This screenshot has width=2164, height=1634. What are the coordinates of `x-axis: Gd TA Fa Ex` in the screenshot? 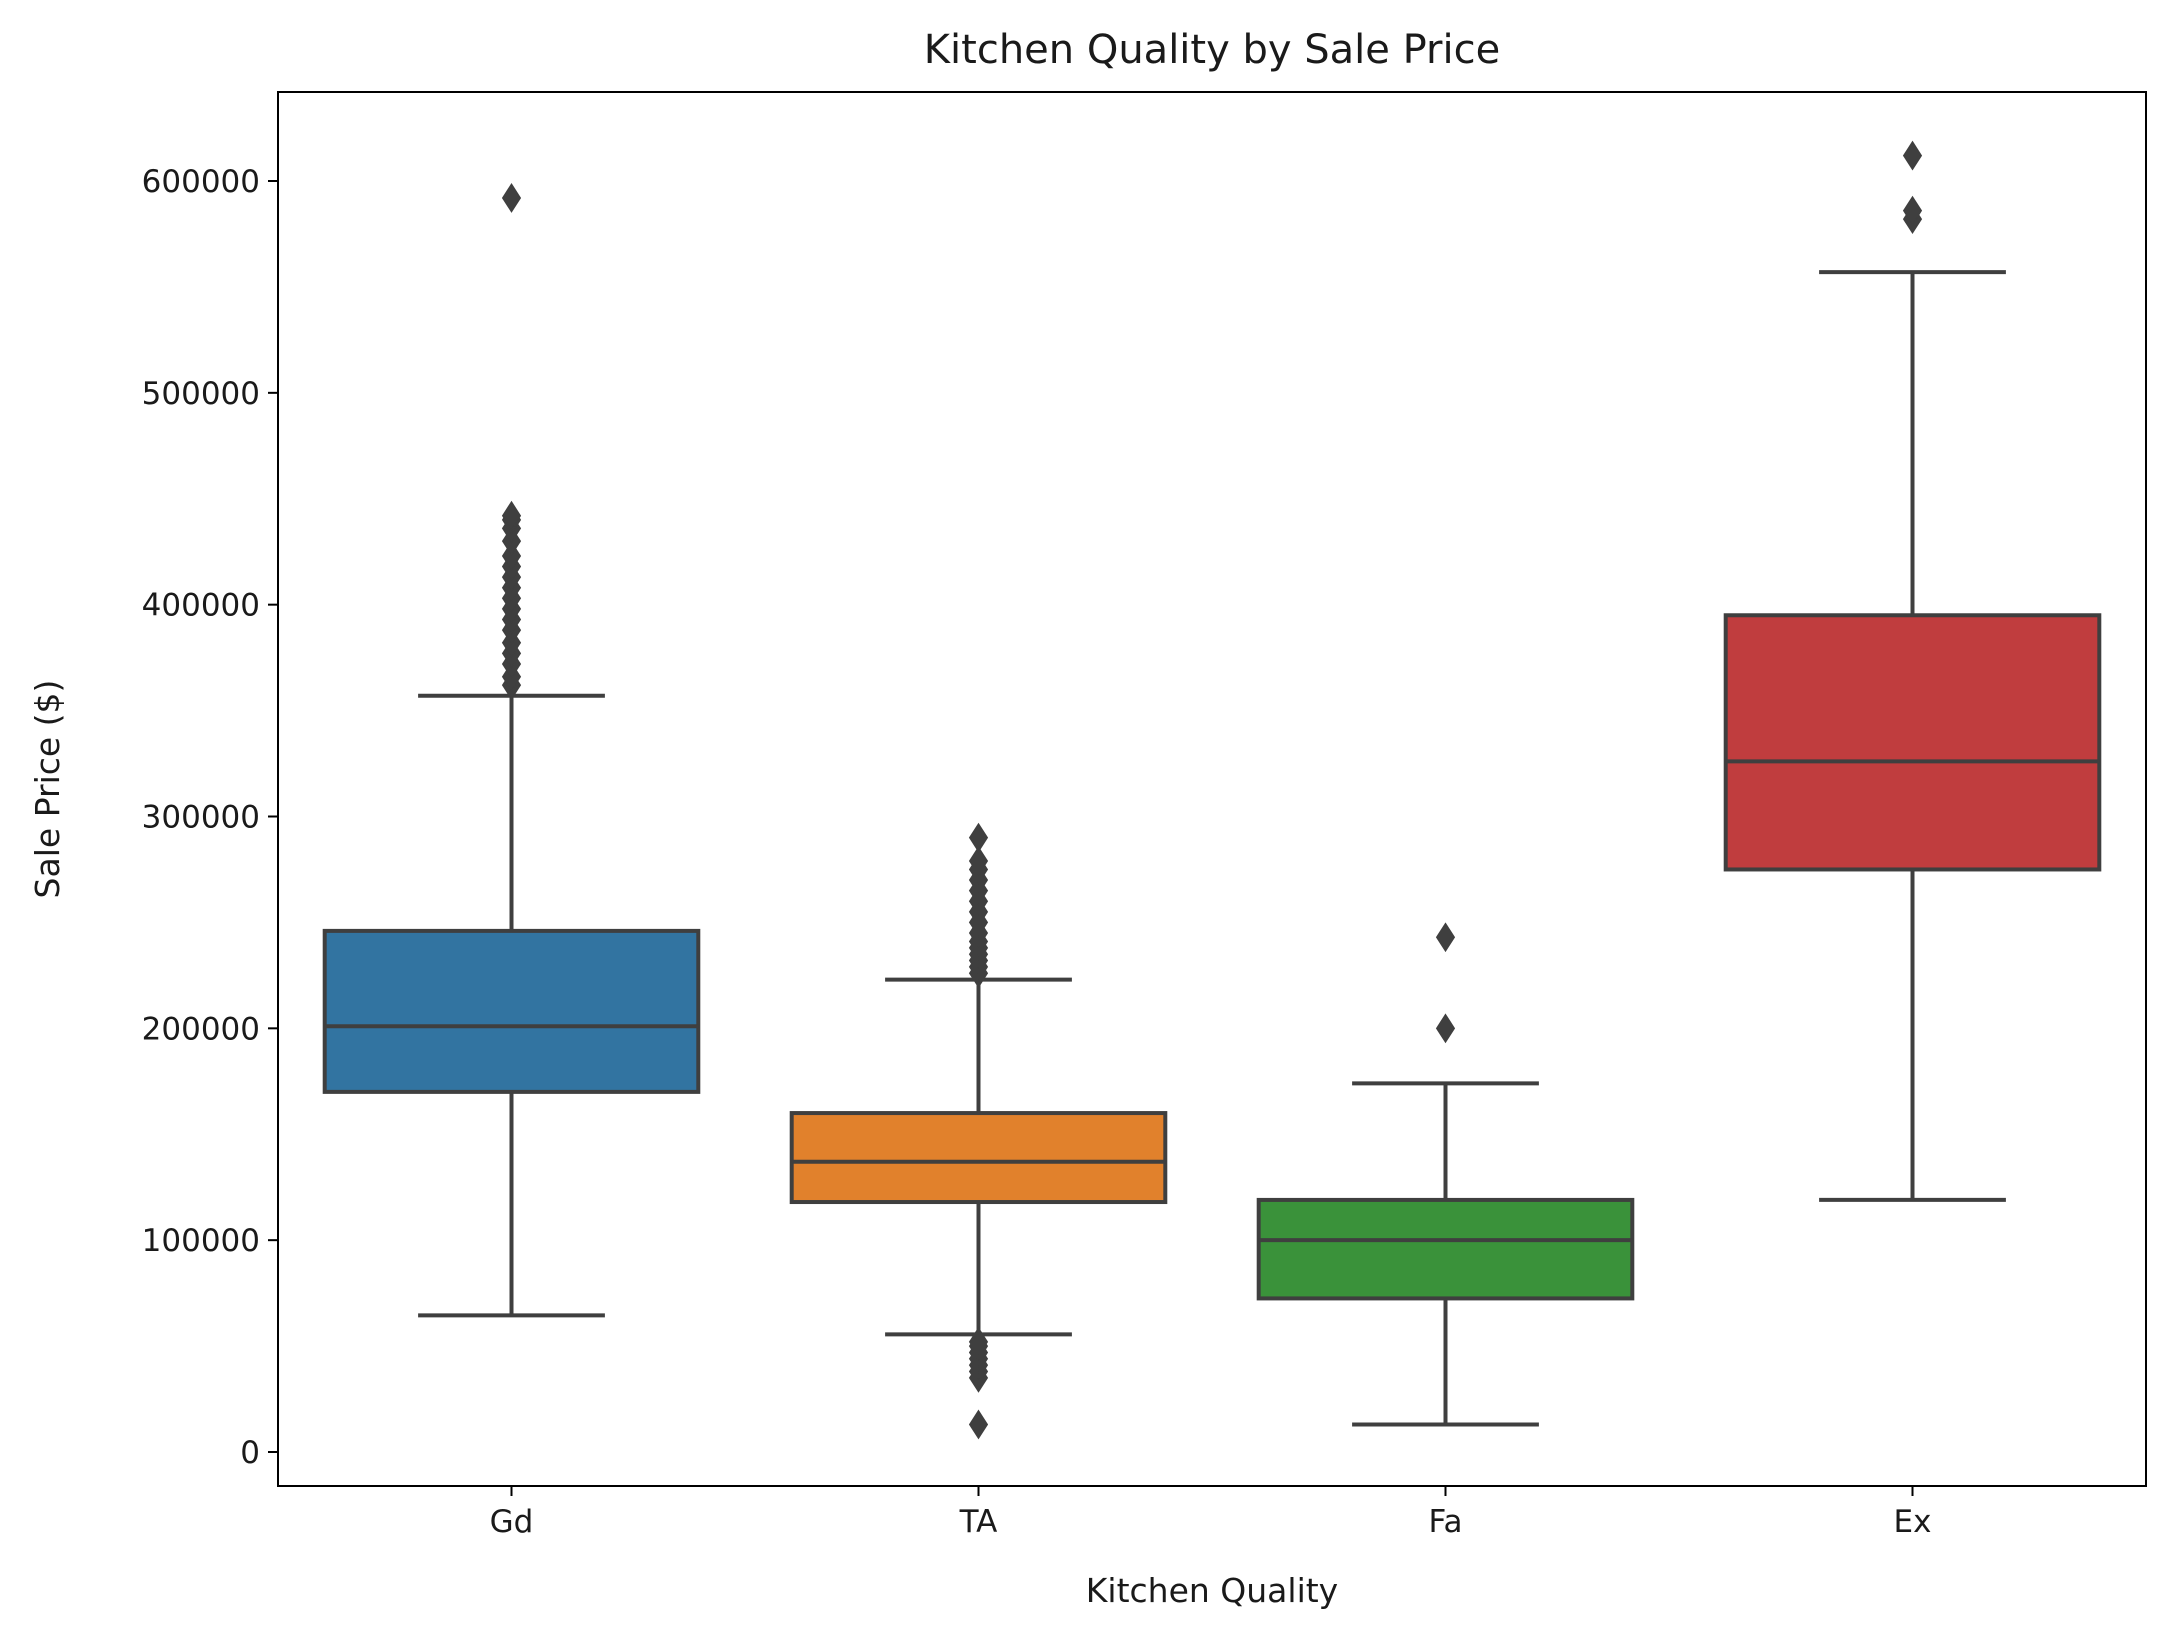 It's located at (1211, 1513).